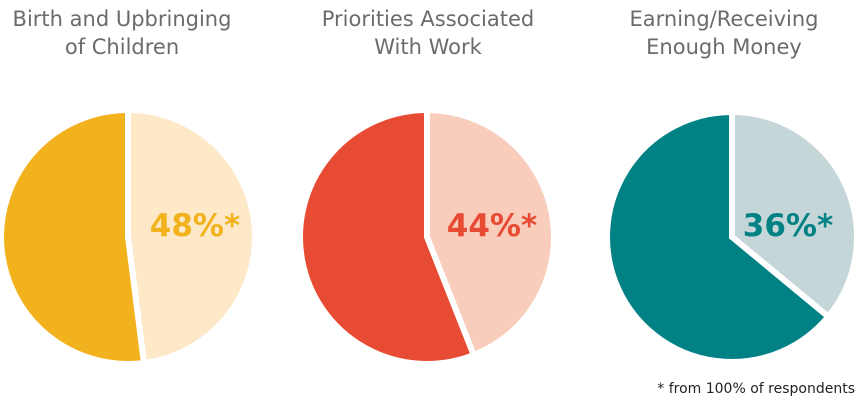 This screenshot has height=406, width=863. I want to click on pie-title-work-line-2: With Work, so click(428, 47).